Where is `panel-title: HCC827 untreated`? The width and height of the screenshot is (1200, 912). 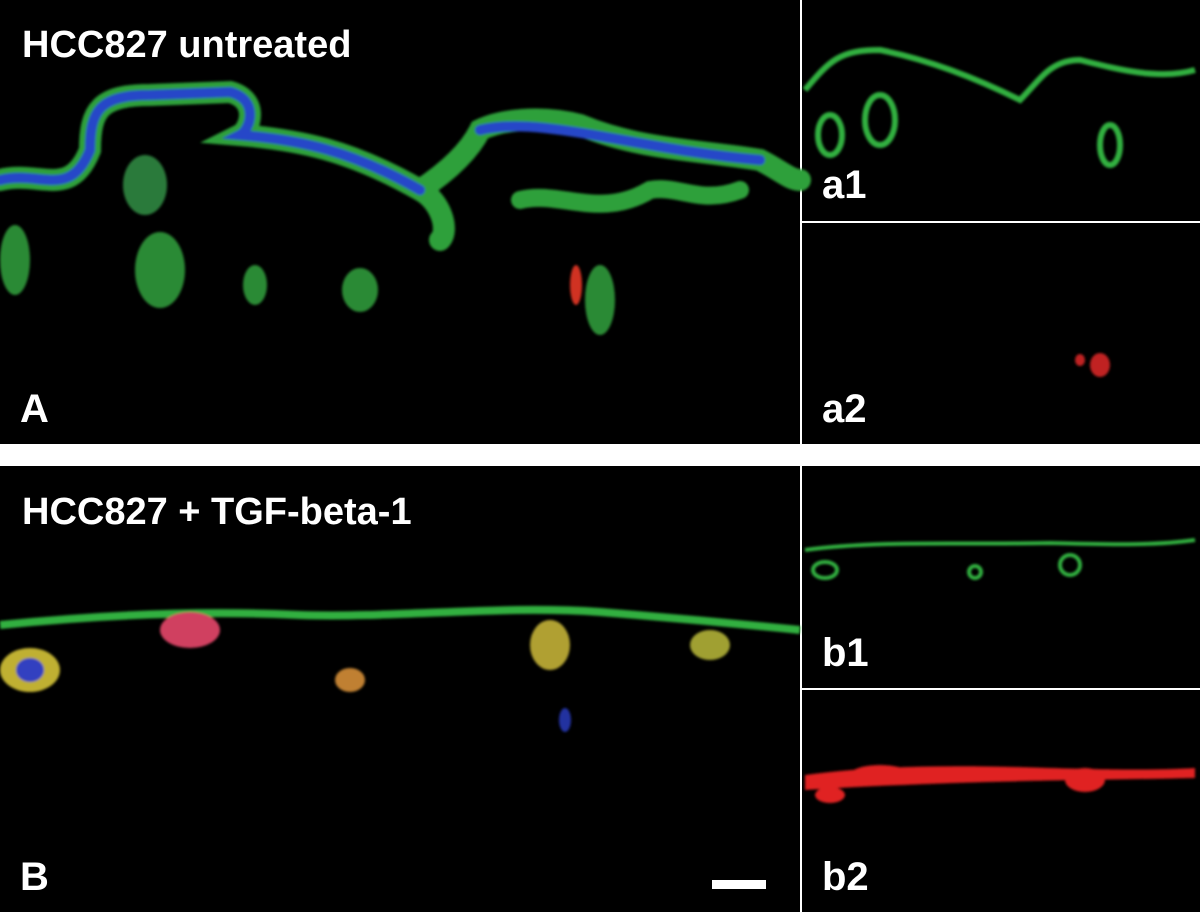 panel-title: HCC827 untreated is located at coordinates (186, 45).